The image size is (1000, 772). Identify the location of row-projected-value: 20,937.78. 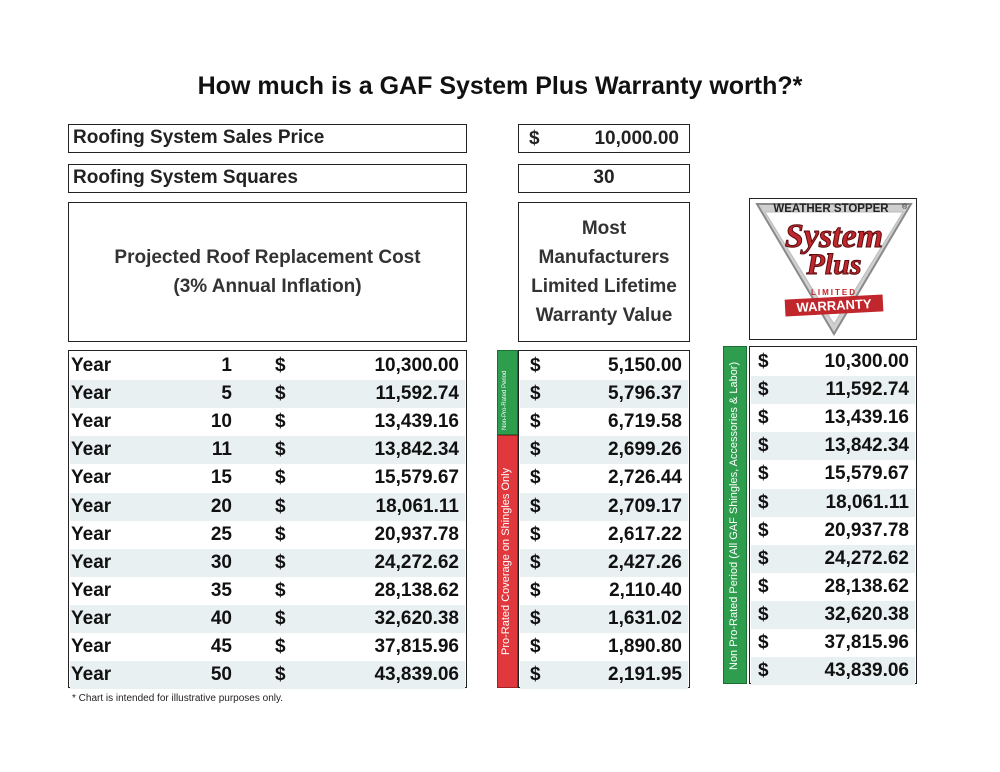
(416, 534).